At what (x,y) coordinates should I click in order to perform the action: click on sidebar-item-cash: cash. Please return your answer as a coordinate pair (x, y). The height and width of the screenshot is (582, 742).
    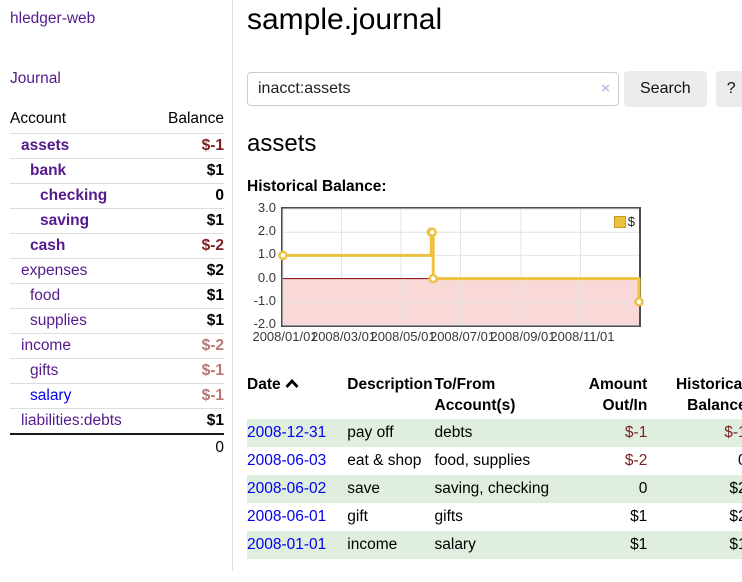
    Looking at the image, I should click on (48, 245).